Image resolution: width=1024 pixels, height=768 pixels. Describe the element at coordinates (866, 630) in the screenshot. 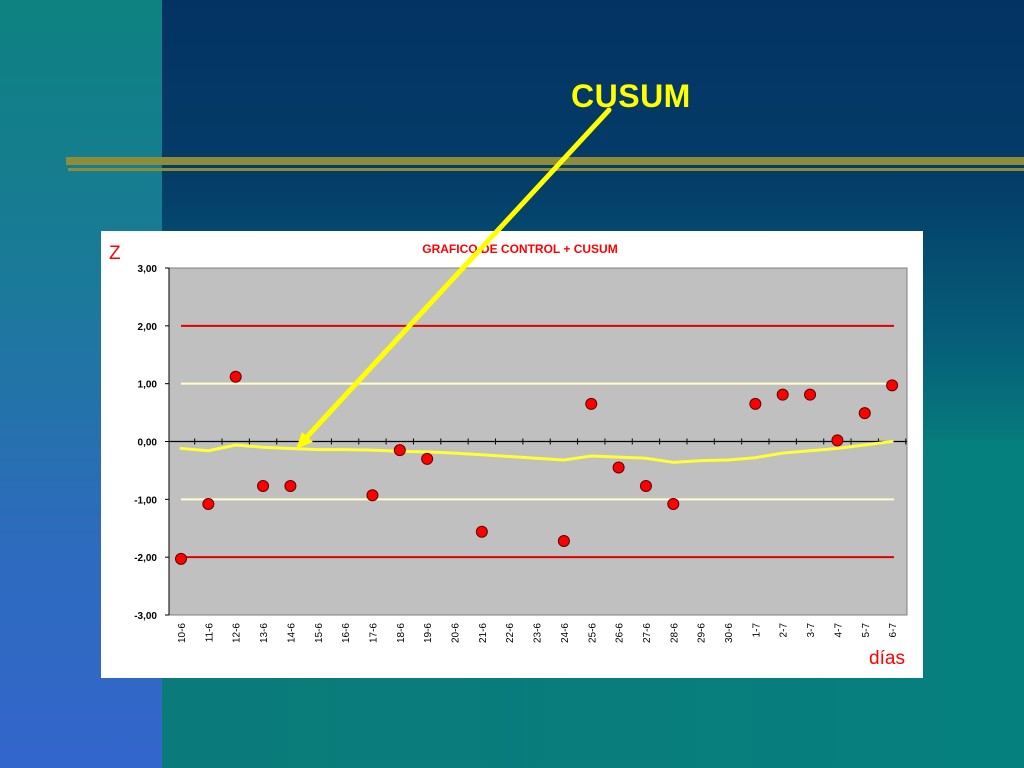

I see `x-tick-label: 5-7` at that location.